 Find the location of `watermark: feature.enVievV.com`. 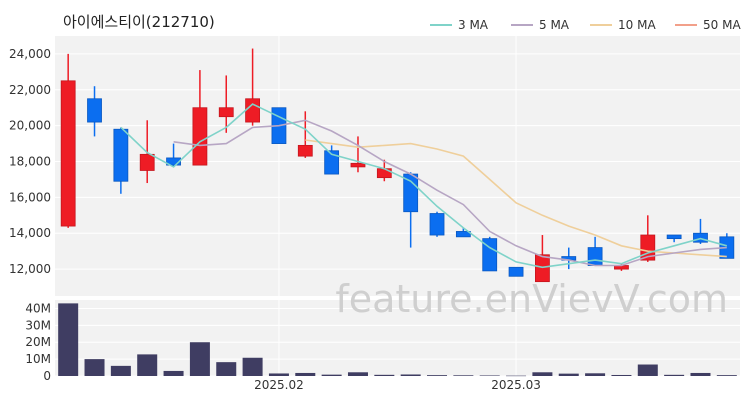

watermark: feature.enVievV.com is located at coordinates (531, 299).